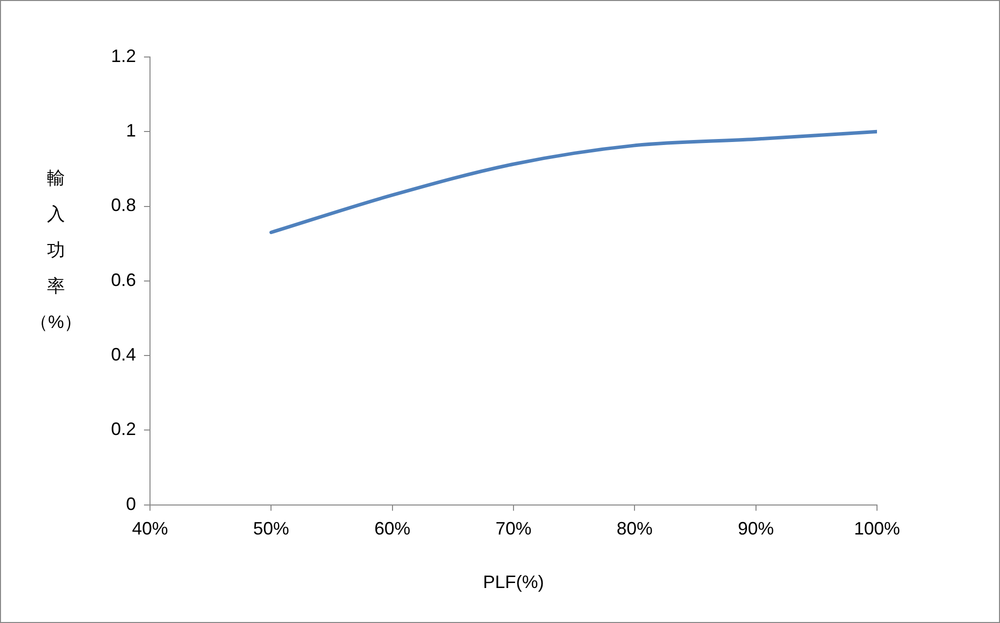 This screenshot has width=1000, height=623. What do you see at coordinates (131, 130) in the screenshot?
I see `y-tick-label: 1` at bounding box center [131, 130].